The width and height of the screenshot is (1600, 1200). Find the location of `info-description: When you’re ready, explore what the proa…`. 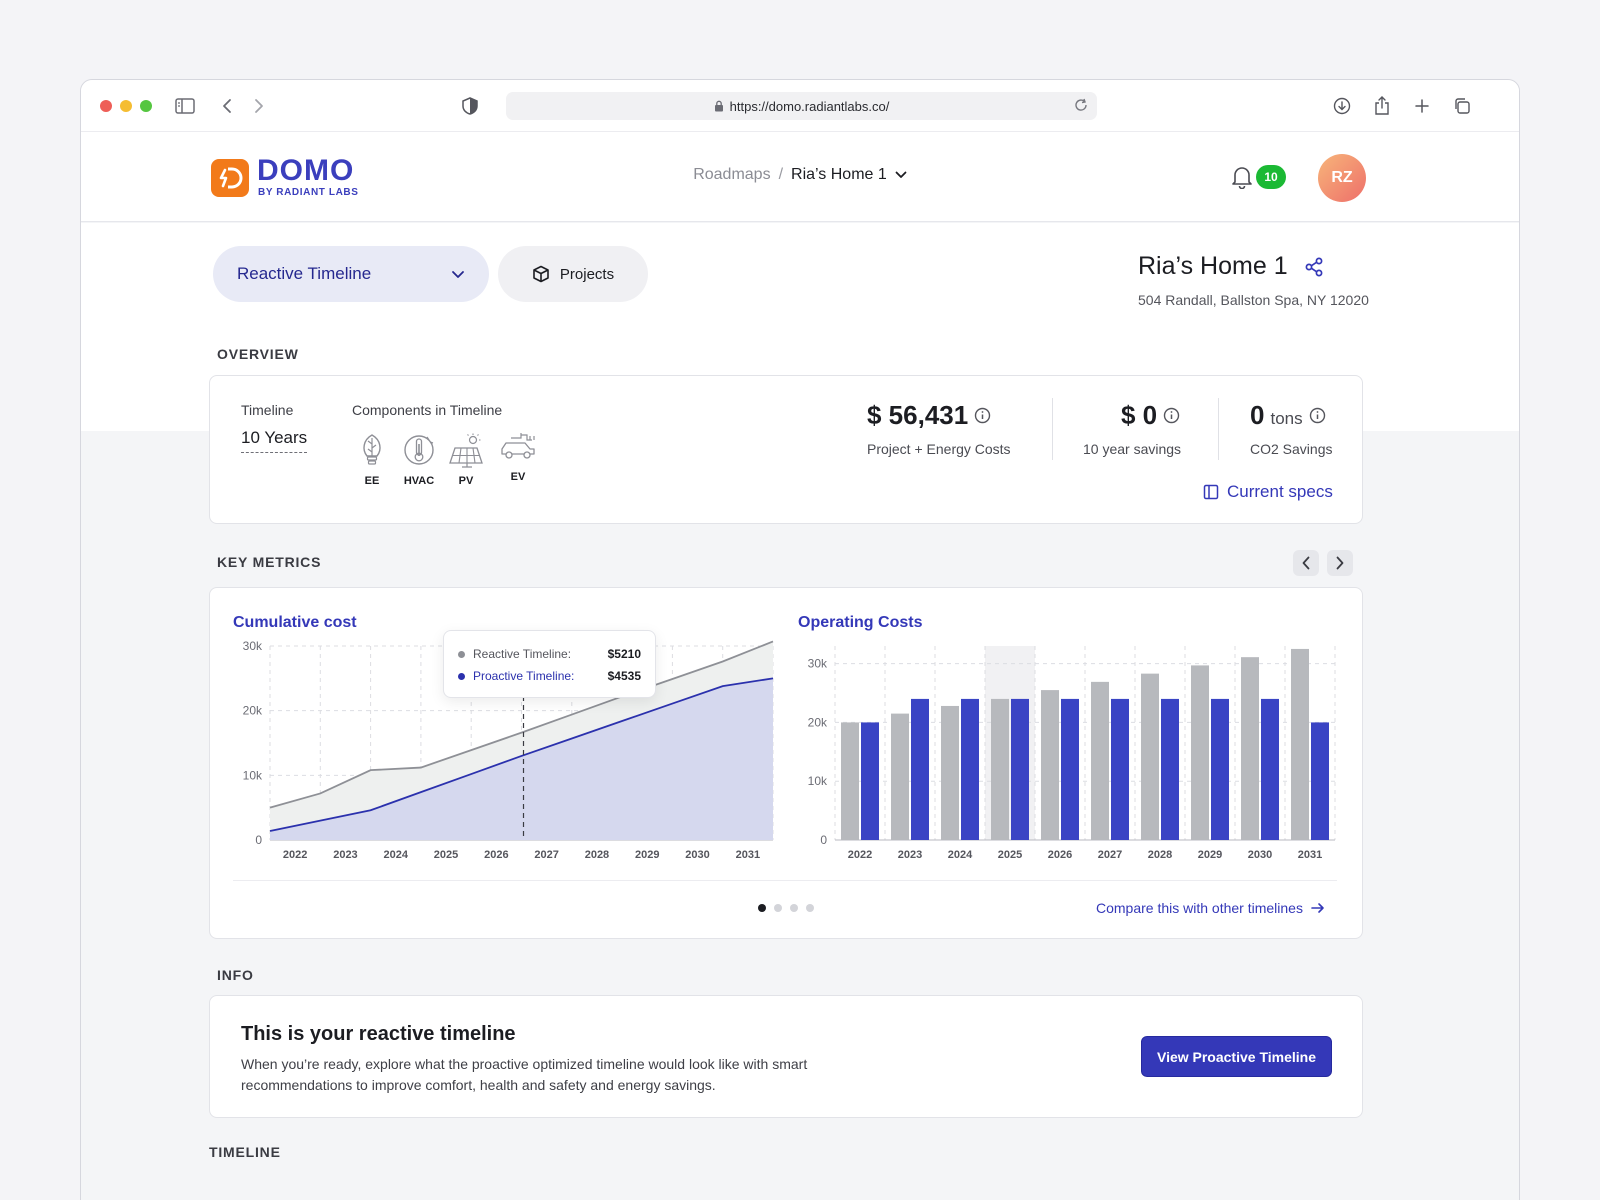

info-description: When you’re ready, explore what the proa… is located at coordinates (524, 1074).